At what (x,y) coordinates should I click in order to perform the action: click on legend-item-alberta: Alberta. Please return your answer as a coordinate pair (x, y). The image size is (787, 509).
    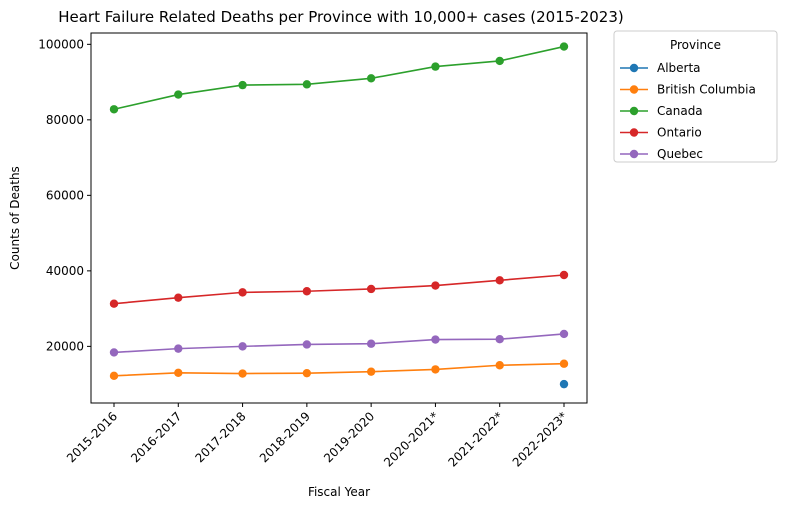
    Looking at the image, I should click on (660, 68).